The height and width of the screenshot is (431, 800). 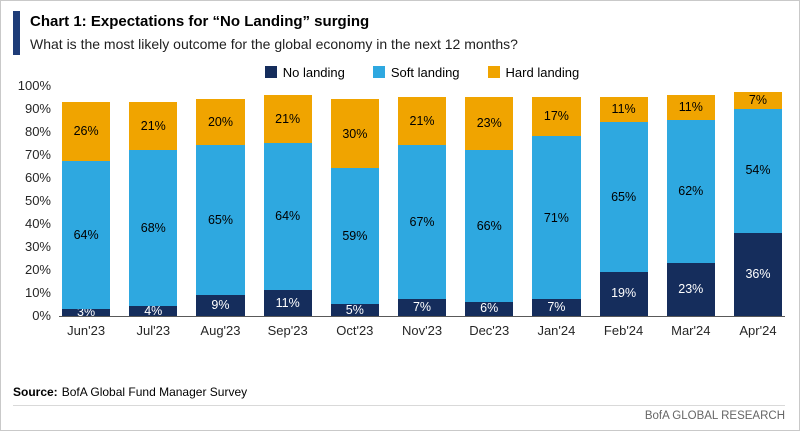 What do you see at coordinates (355, 330) in the screenshot?
I see `x-axis-label: Oct'23` at bounding box center [355, 330].